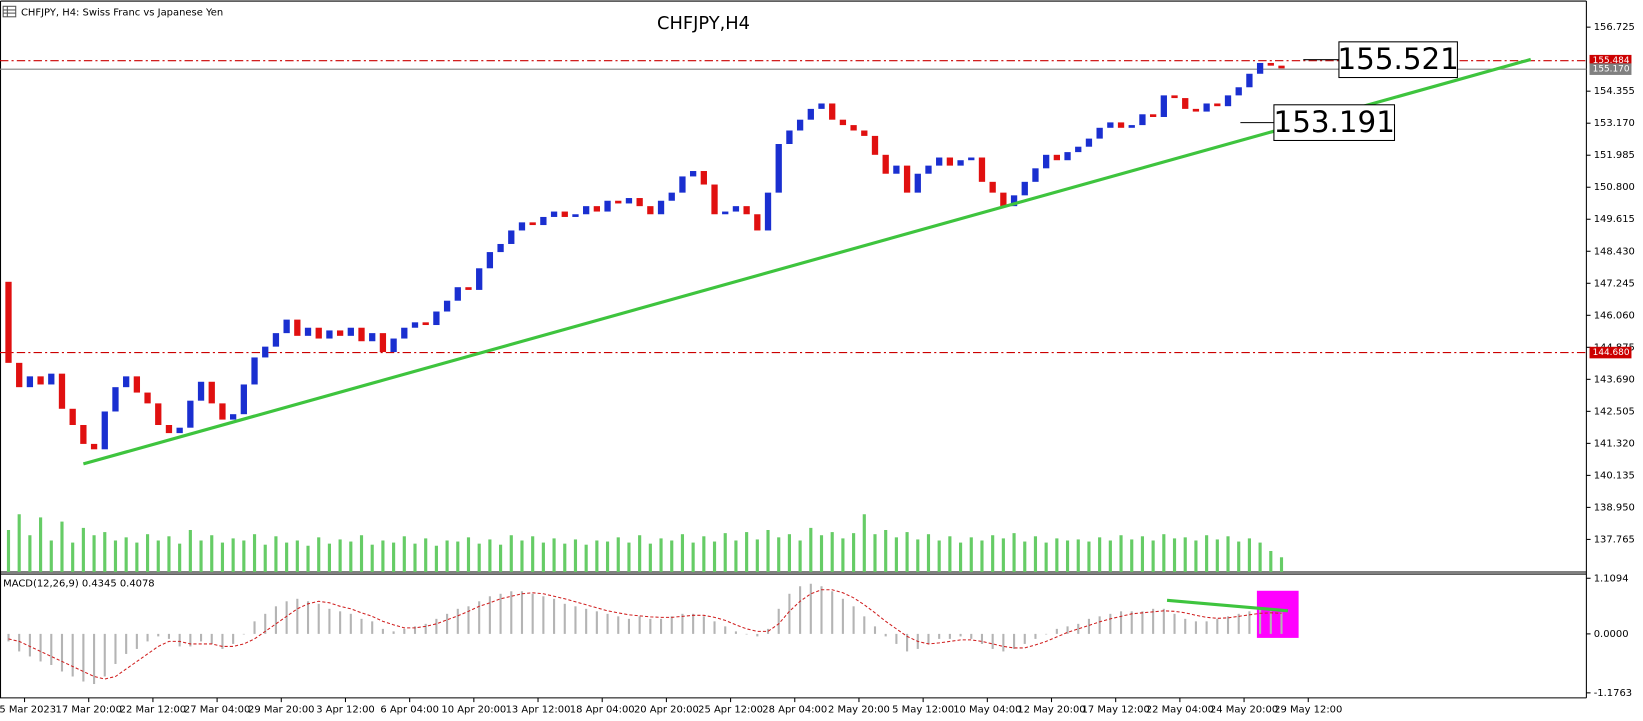 This screenshot has width=1643, height=721. What do you see at coordinates (1614, 187) in the screenshot?
I see `y-tick-label: 150.800` at bounding box center [1614, 187].